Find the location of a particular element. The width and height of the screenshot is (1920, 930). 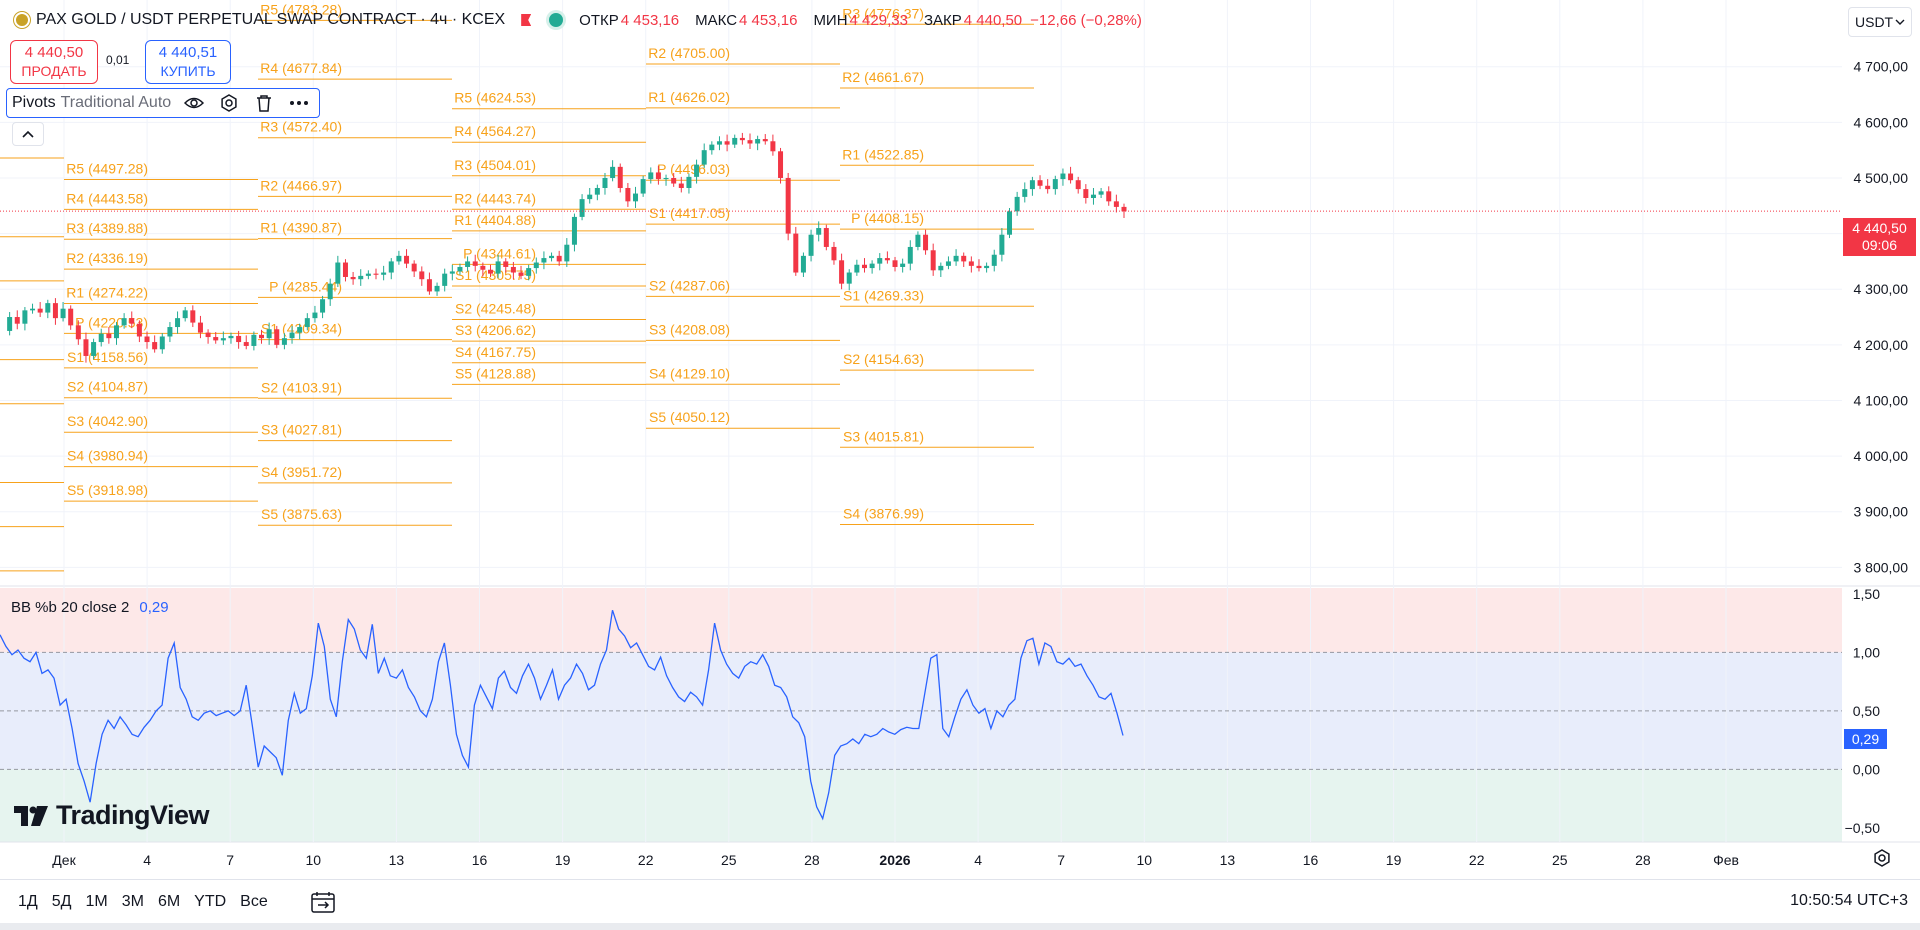

pivot-level-label: R1 (4626.02) is located at coordinates (689, 97).